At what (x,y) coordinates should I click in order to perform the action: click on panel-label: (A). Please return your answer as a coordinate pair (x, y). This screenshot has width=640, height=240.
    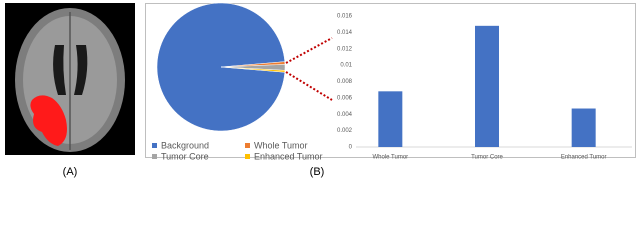
    Looking at the image, I should click on (70, 172).